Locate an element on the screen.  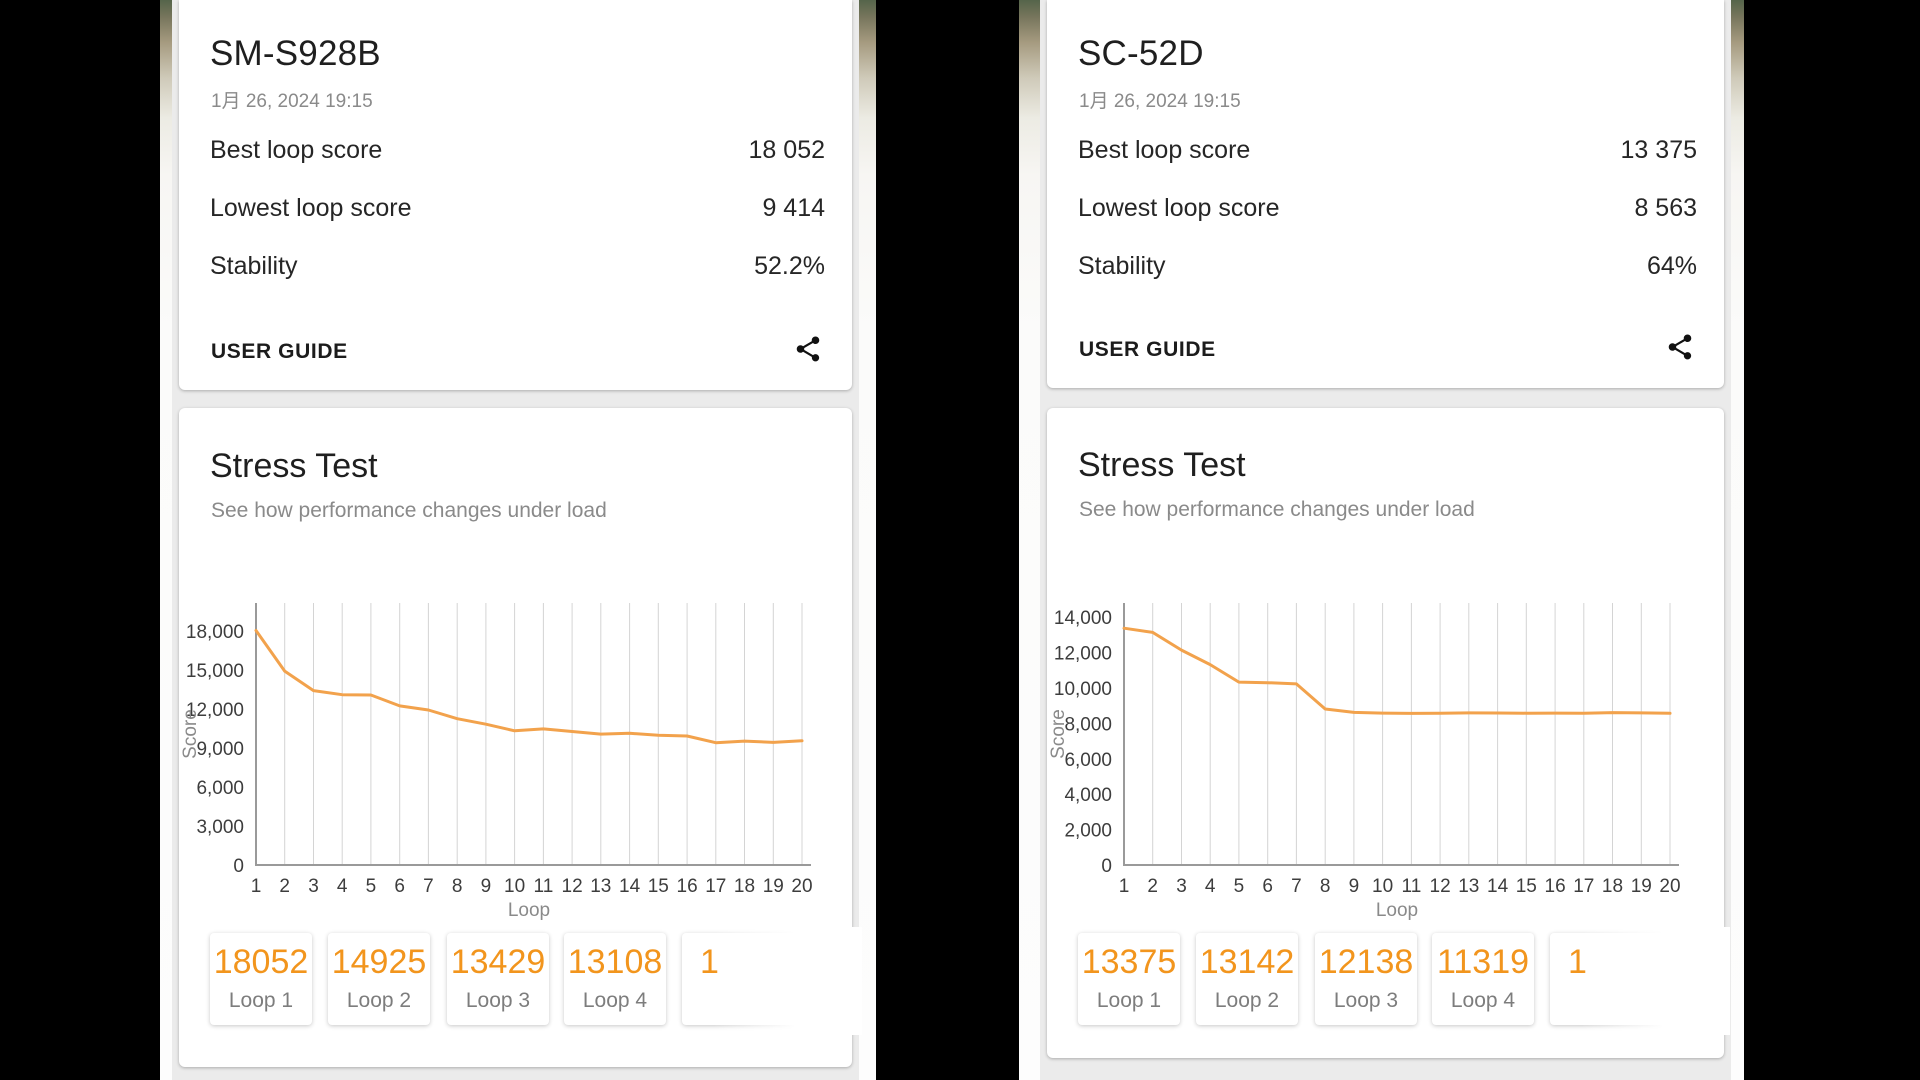
score-row: Stability 52.2% is located at coordinates (517, 267).